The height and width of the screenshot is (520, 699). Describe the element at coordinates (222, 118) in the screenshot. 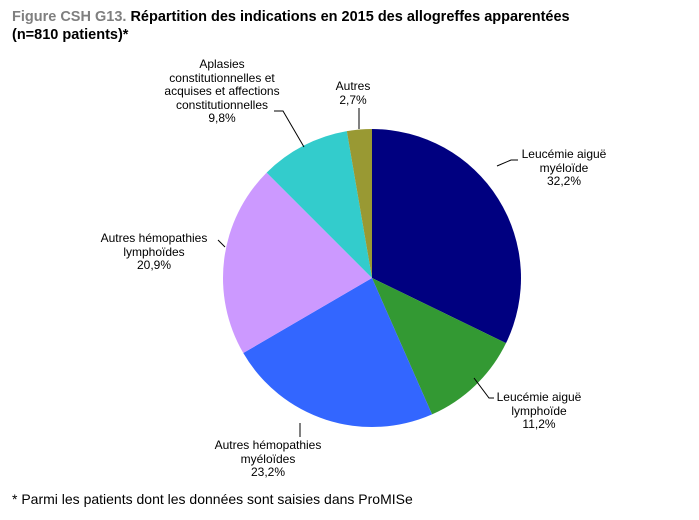

I see `slice-value-label: 9,8%` at that location.